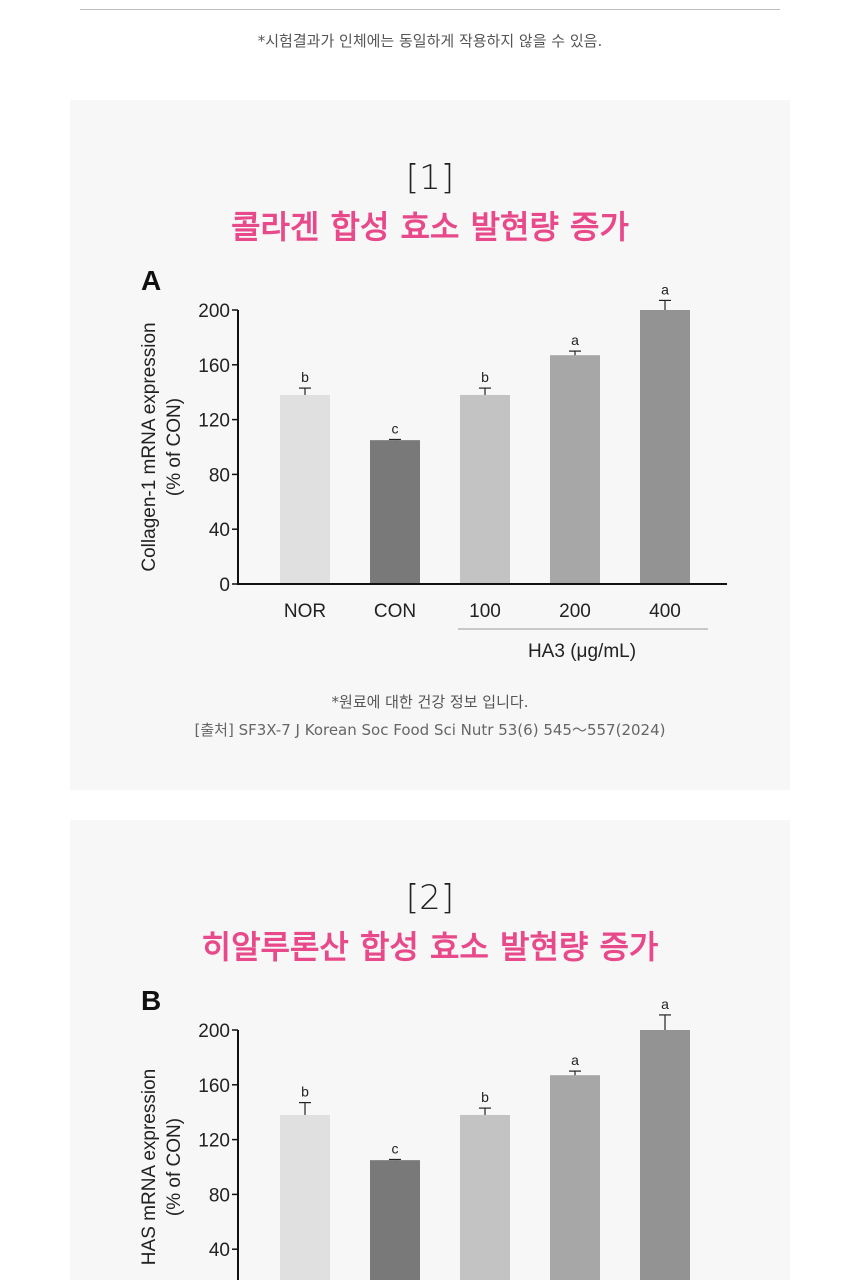 The height and width of the screenshot is (1280, 860). What do you see at coordinates (430, 227) in the screenshot?
I see `section-title: 콜라겐 합성 효소 발현량 증가` at bounding box center [430, 227].